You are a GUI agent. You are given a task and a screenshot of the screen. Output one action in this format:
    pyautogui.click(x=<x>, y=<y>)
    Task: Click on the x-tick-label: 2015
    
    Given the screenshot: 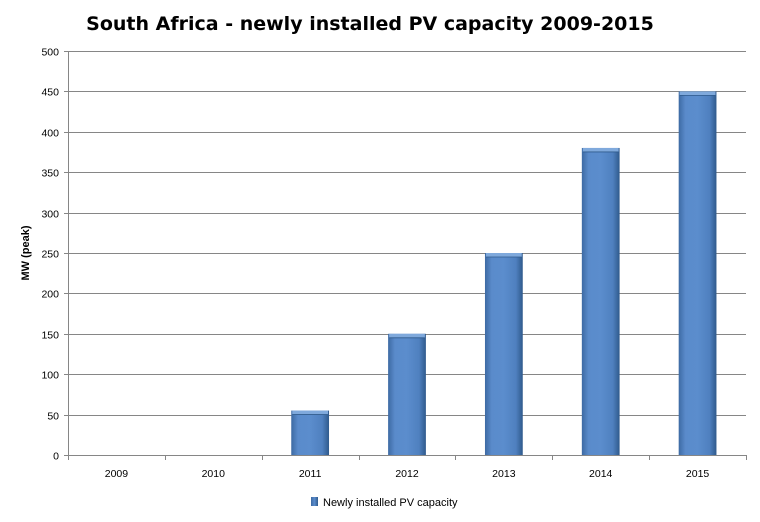 What is the action you would take?
    pyautogui.click(x=698, y=474)
    